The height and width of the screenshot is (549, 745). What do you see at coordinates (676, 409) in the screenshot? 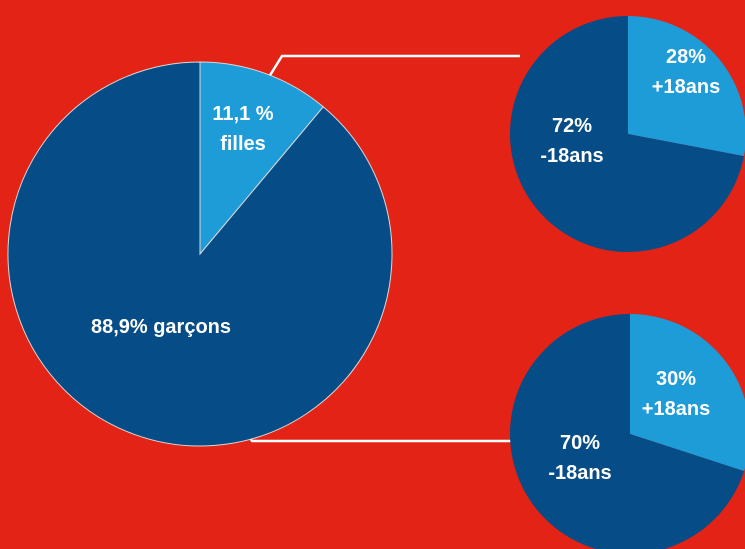
I see `pie-bottom-label-plus18-name: +18ans` at bounding box center [676, 409].